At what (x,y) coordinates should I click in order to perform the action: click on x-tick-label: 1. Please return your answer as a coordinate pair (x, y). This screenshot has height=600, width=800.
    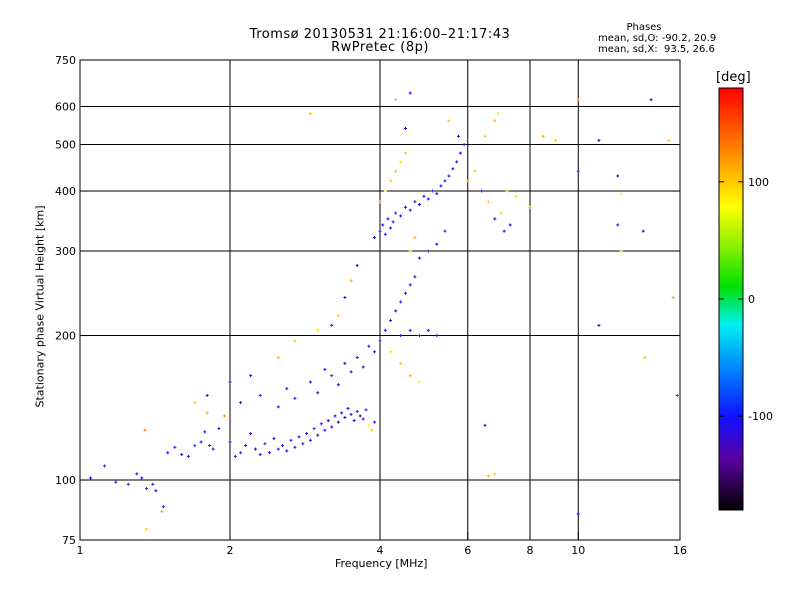
    Looking at the image, I should click on (80, 550).